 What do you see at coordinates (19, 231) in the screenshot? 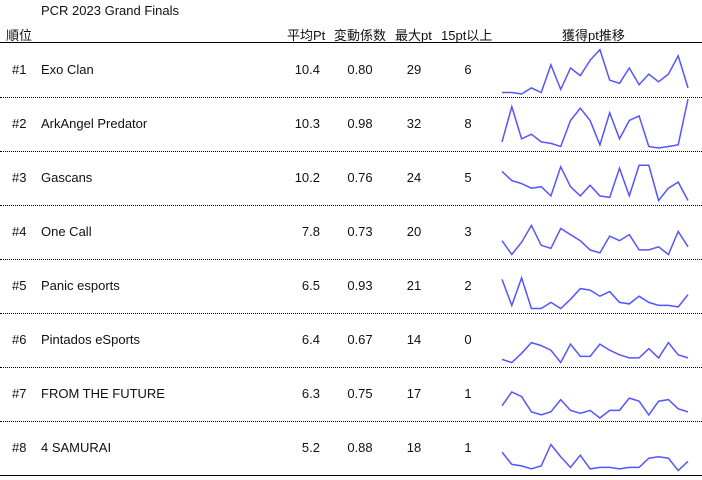
I see `rank-cell: #4` at bounding box center [19, 231].